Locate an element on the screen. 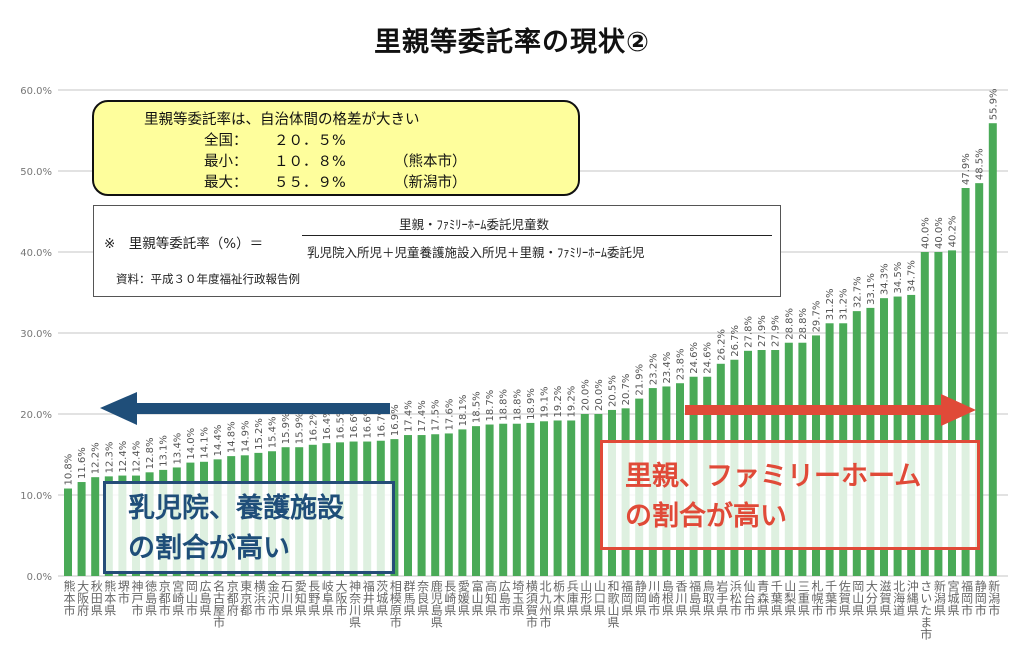 This screenshot has height=659, width=1024. category-label: 奈良県 is located at coordinates (422, 598).